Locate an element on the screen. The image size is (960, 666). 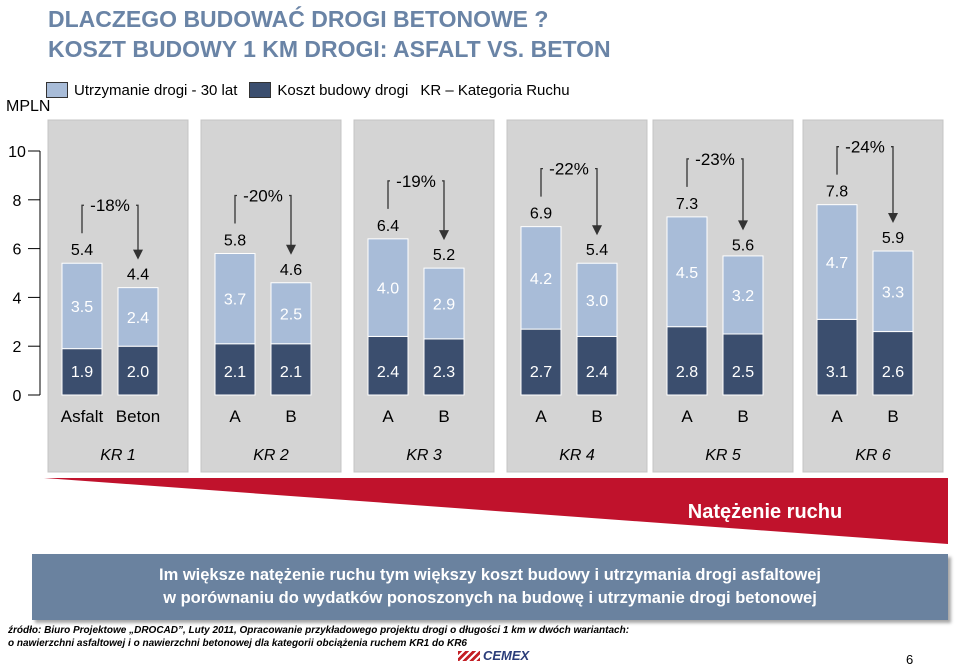
bar-total-label: 4.6 is located at coordinates (291, 270).